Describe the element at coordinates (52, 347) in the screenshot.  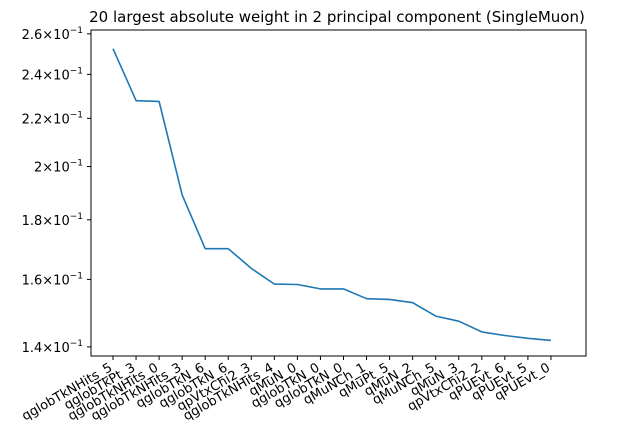
I see `y-tick-label: 1.4×10⁻¹` at that location.